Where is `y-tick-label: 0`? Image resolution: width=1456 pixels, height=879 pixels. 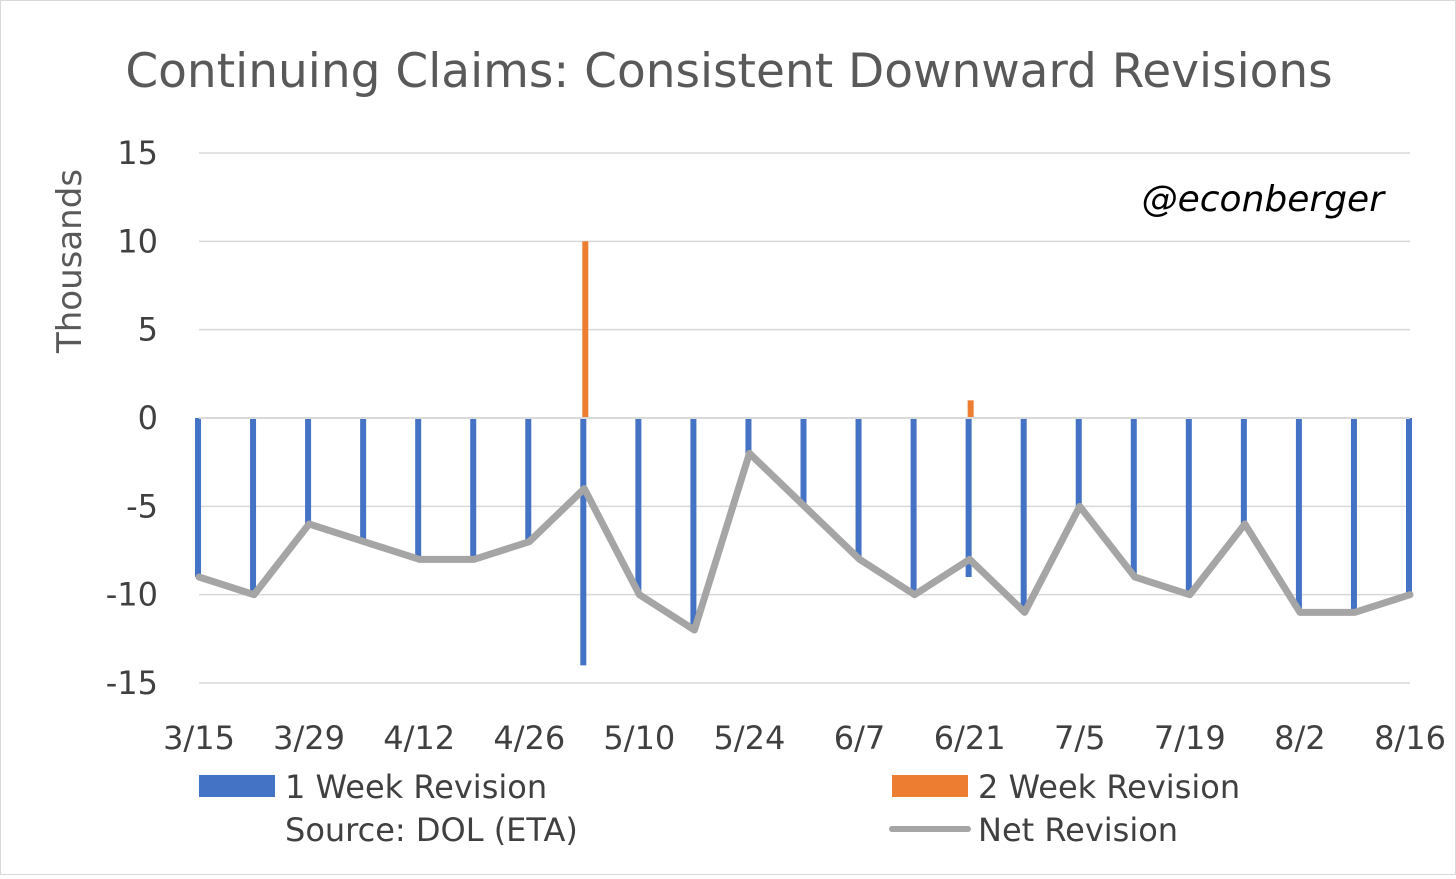 y-tick-label: 0 is located at coordinates (148, 418).